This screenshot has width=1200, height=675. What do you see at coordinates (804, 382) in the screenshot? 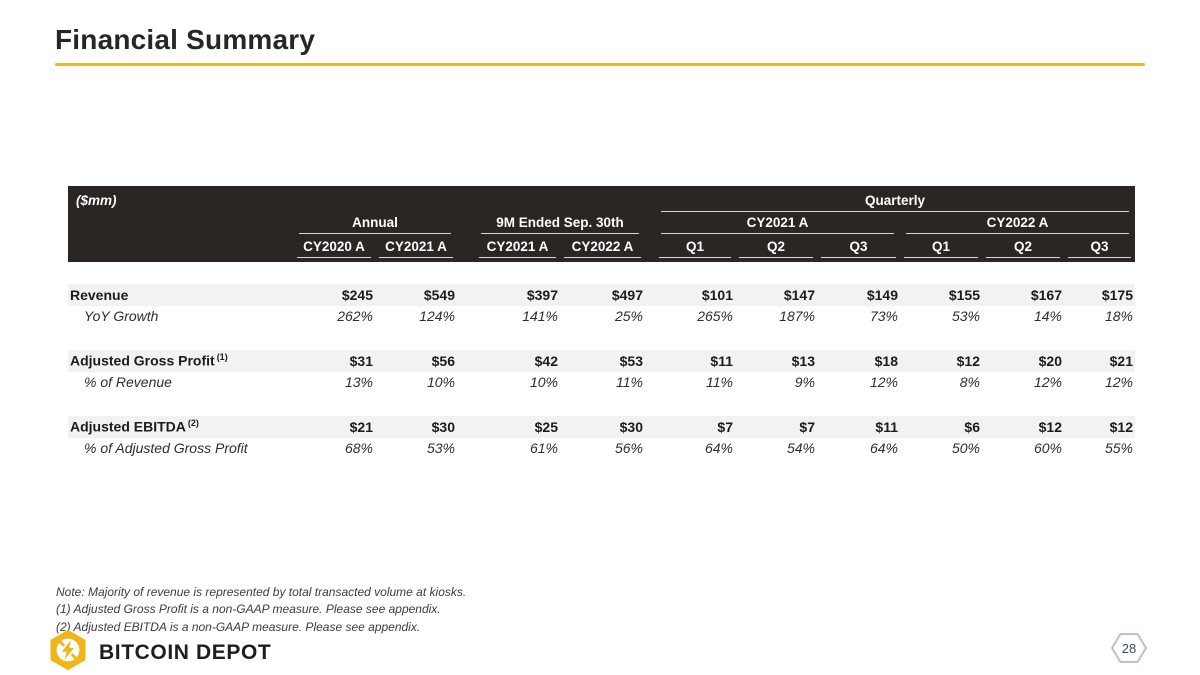
I see `table-cell: 9%` at bounding box center [804, 382].